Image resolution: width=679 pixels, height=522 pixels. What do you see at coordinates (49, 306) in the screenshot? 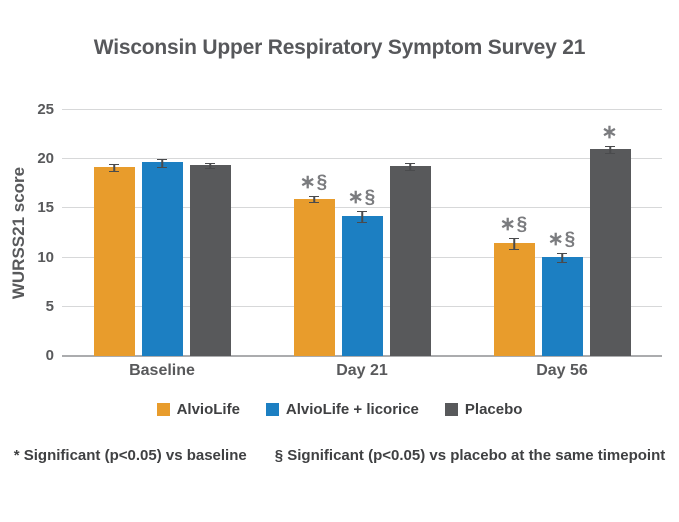
I see `y-tick-label-5: 5` at bounding box center [49, 306].